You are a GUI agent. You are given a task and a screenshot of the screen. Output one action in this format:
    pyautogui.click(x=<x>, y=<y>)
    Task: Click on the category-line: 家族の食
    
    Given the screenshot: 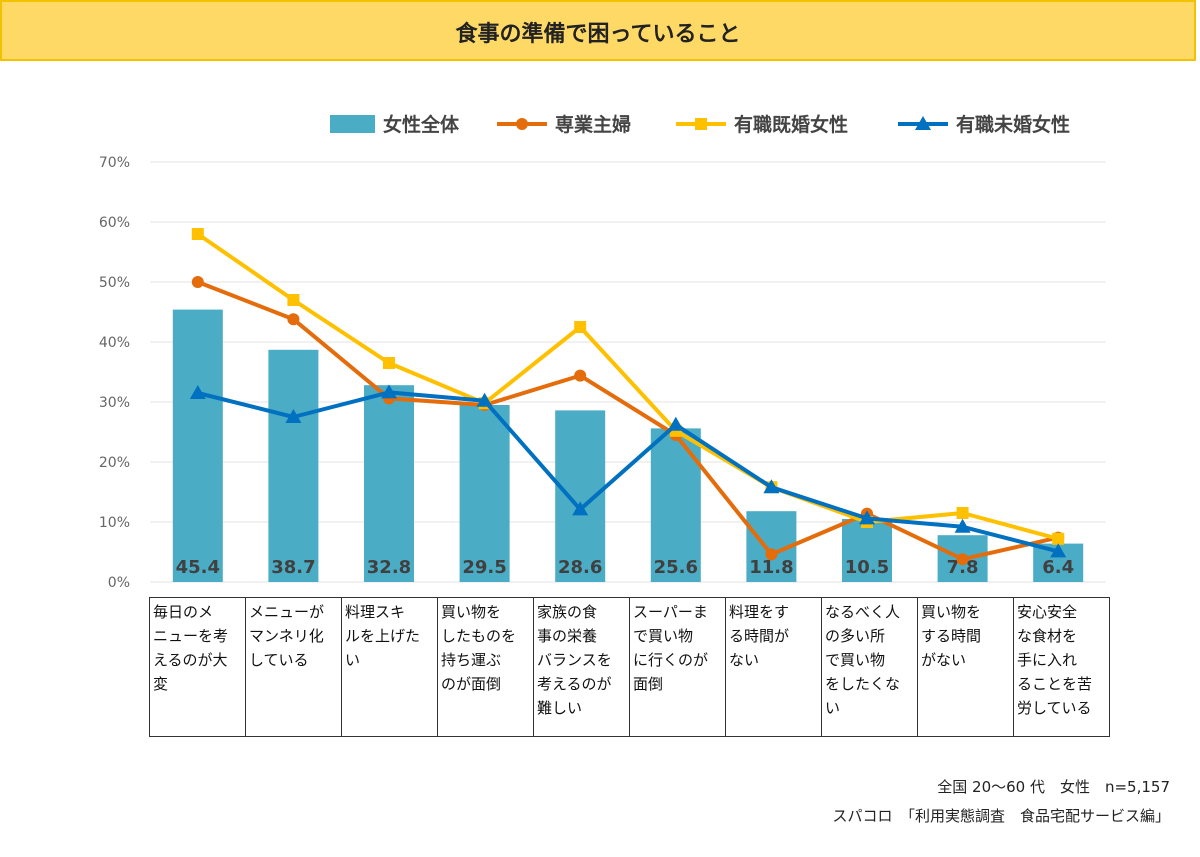 What is the action you would take?
    pyautogui.click(x=567, y=612)
    